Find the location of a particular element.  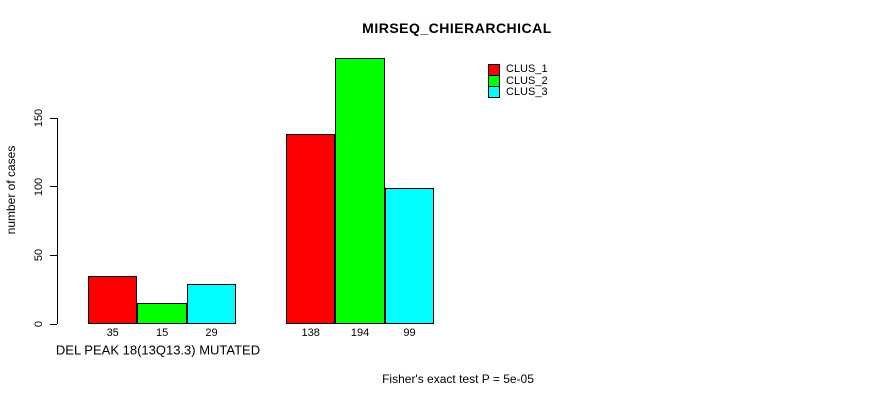

pvalue-annotation: Fisher's exact test P = 5e-05 is located at coordinates (458, 379).